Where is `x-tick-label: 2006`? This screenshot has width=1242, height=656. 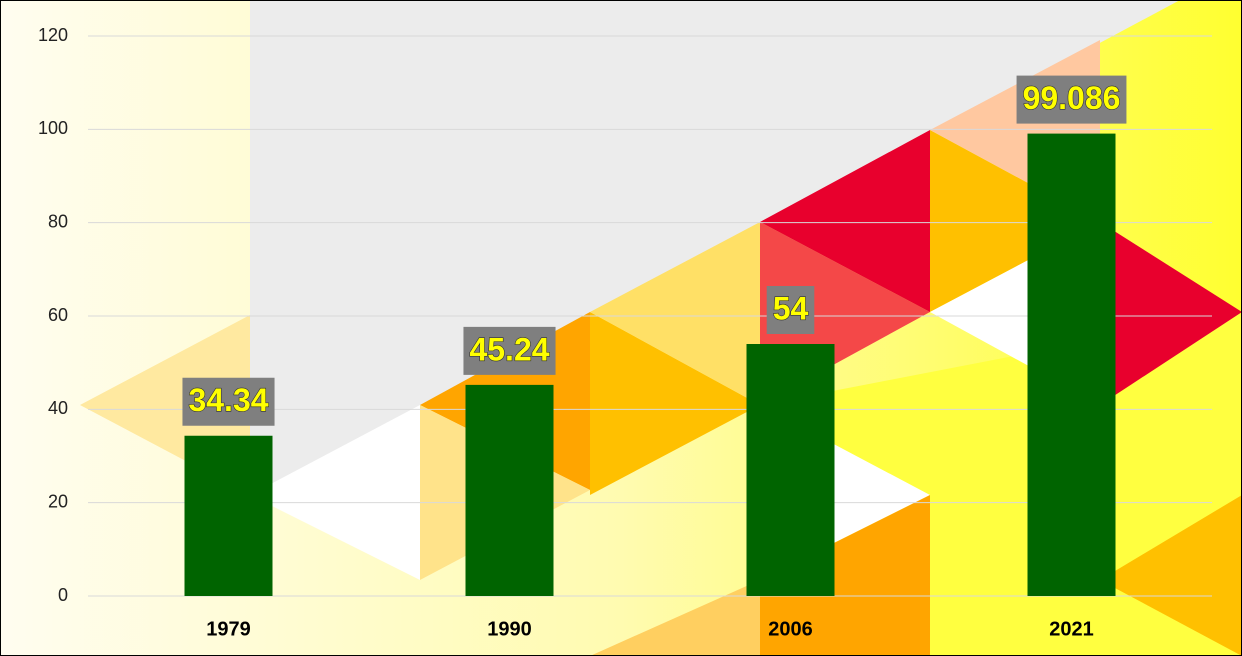
x-tick-label: 2006 is located at coordinates (790, 629).